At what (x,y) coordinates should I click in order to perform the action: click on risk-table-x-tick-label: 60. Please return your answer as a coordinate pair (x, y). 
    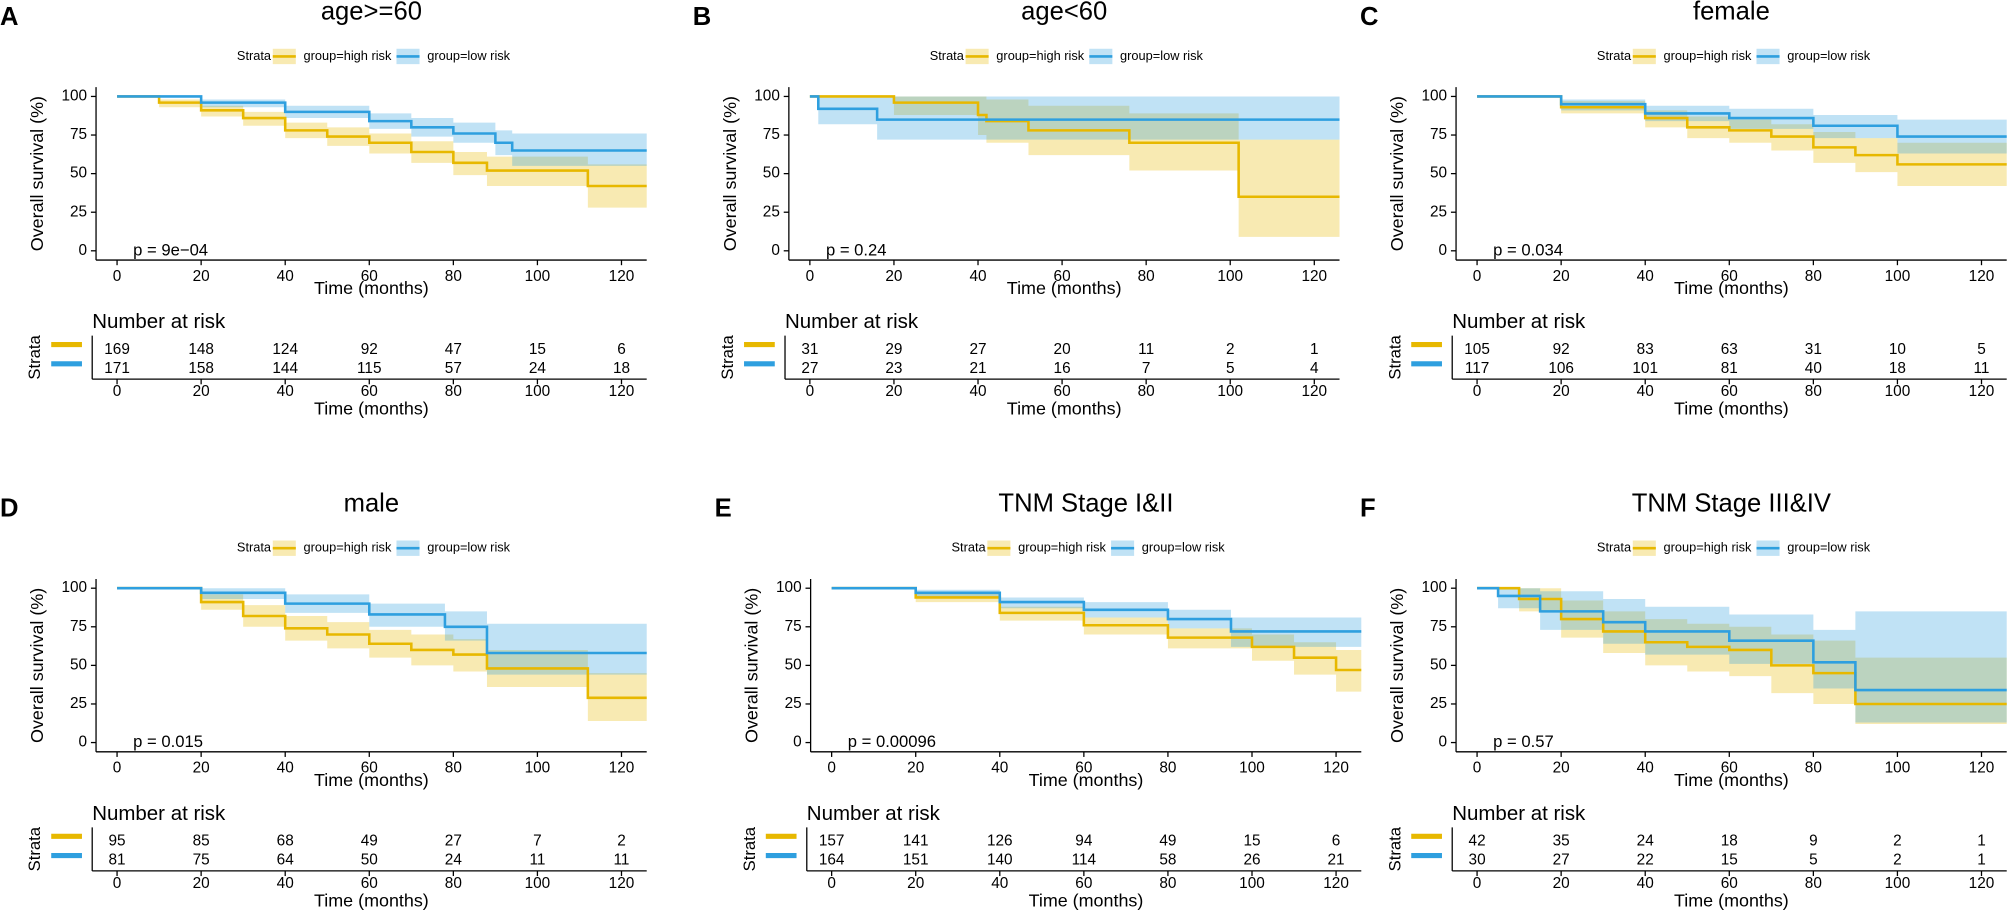
    Looking at the image, I should click on (1729, 883).